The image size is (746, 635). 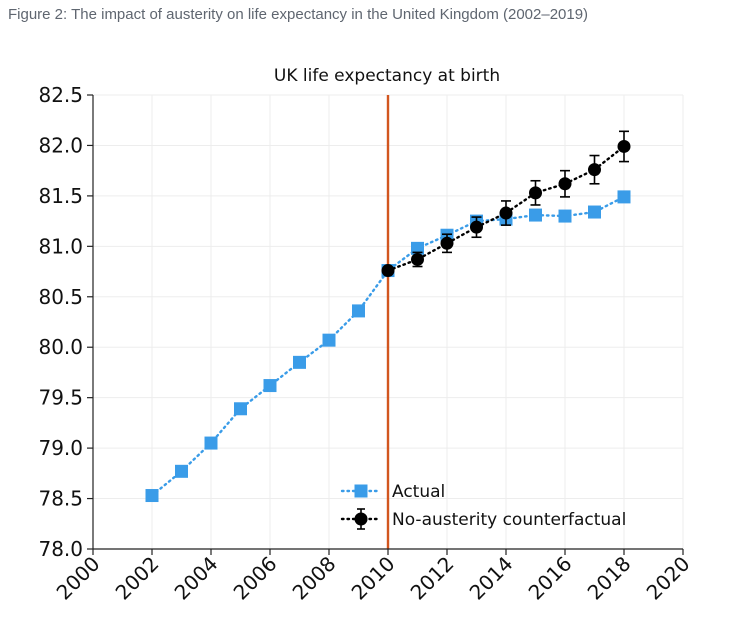 I want to click on legend-marker-circle, so click(x=361, y=519).